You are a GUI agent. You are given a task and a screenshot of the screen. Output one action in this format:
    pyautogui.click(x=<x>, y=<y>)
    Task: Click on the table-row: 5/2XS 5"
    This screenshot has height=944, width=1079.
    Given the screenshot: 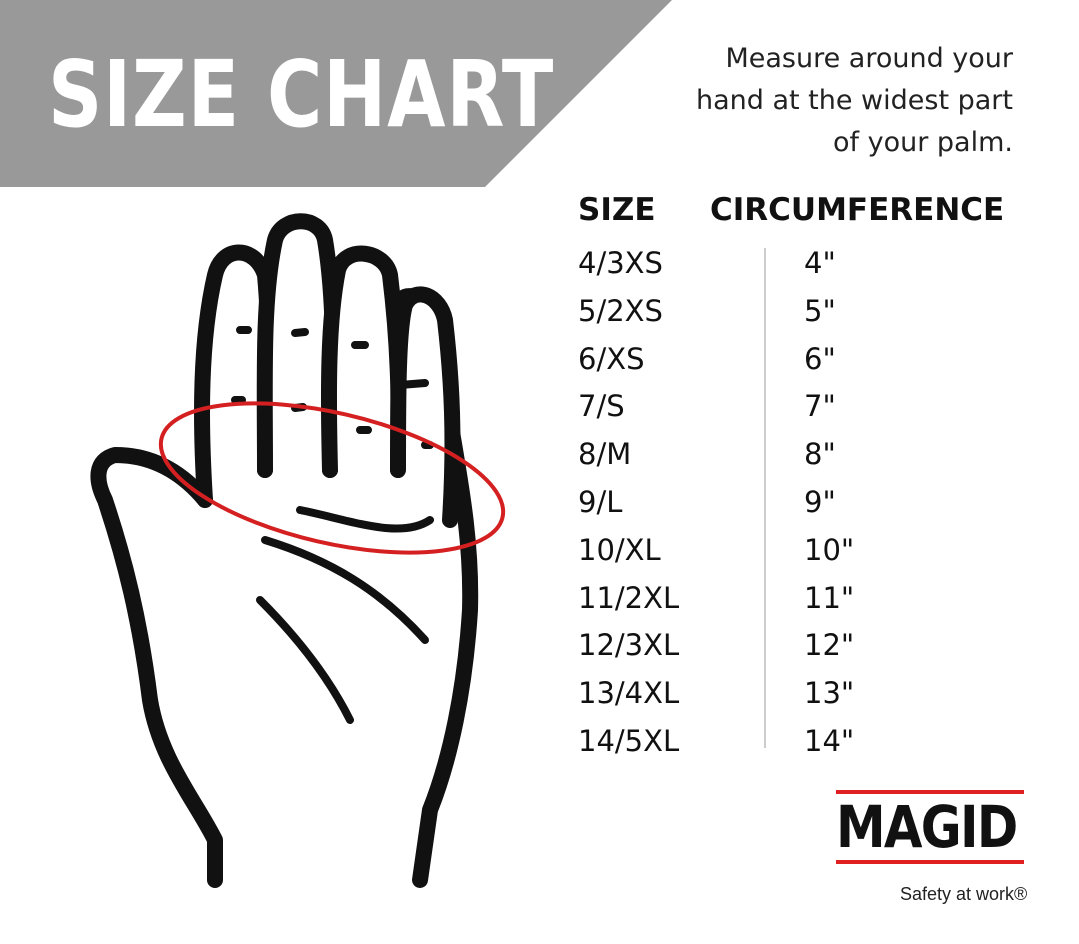 What is the action you would take?
    pyautogui.click(x=728, y=312)
    